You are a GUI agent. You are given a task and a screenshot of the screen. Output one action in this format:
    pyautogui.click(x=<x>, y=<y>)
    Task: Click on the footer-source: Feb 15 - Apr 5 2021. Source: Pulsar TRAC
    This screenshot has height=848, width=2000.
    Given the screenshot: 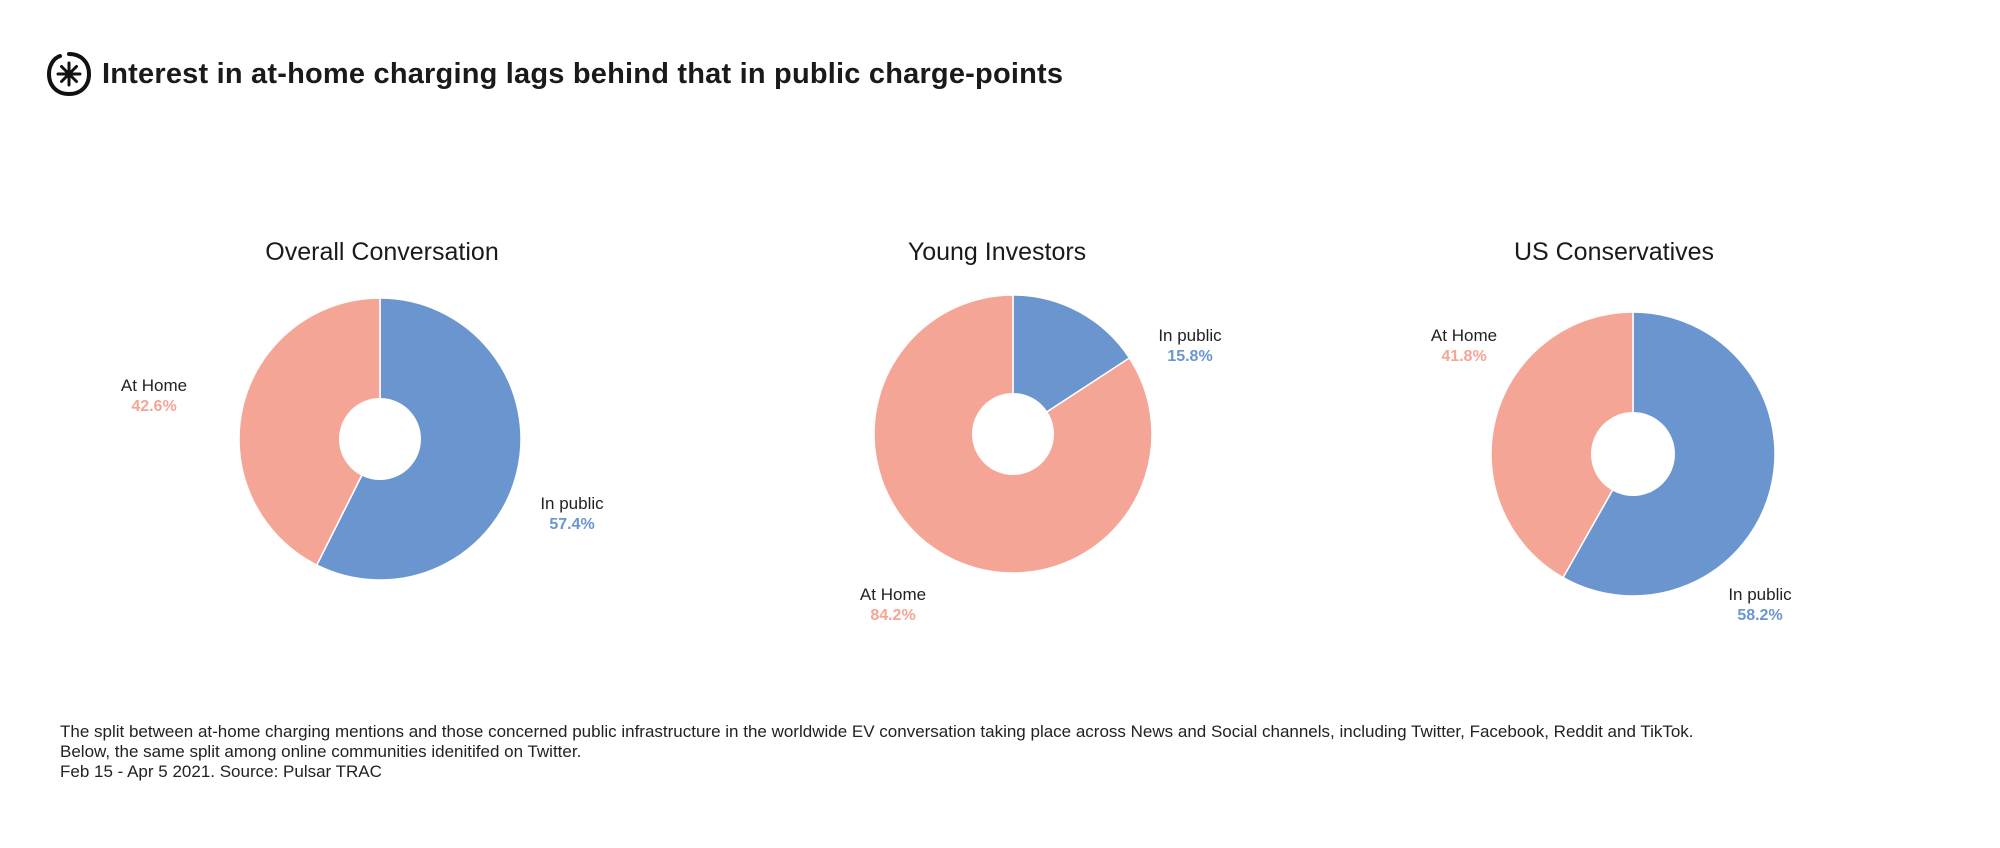 What is the action you would take?
    pyautogui.click(x=221, y=771)
    